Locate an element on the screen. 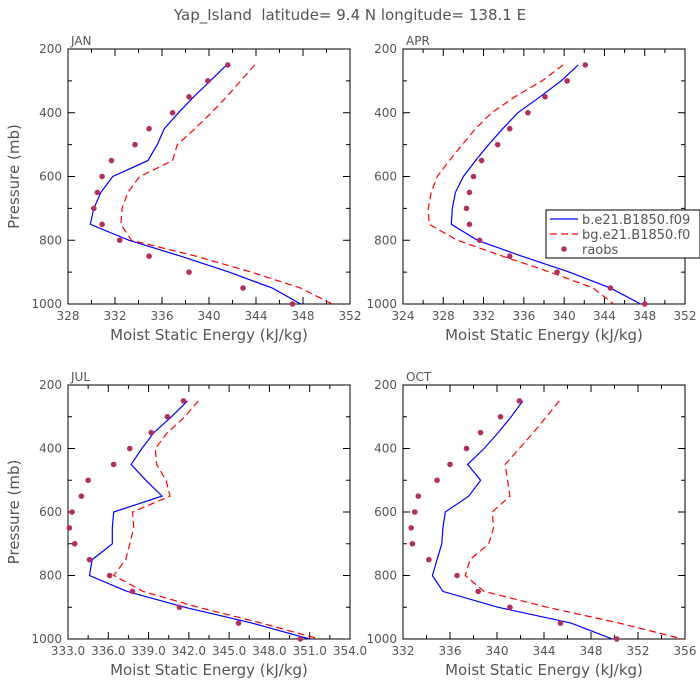 Image resolution: width=700 pixels, height=700 pixels. legend-label-marker: raobs is located at coordinates (600, 250).